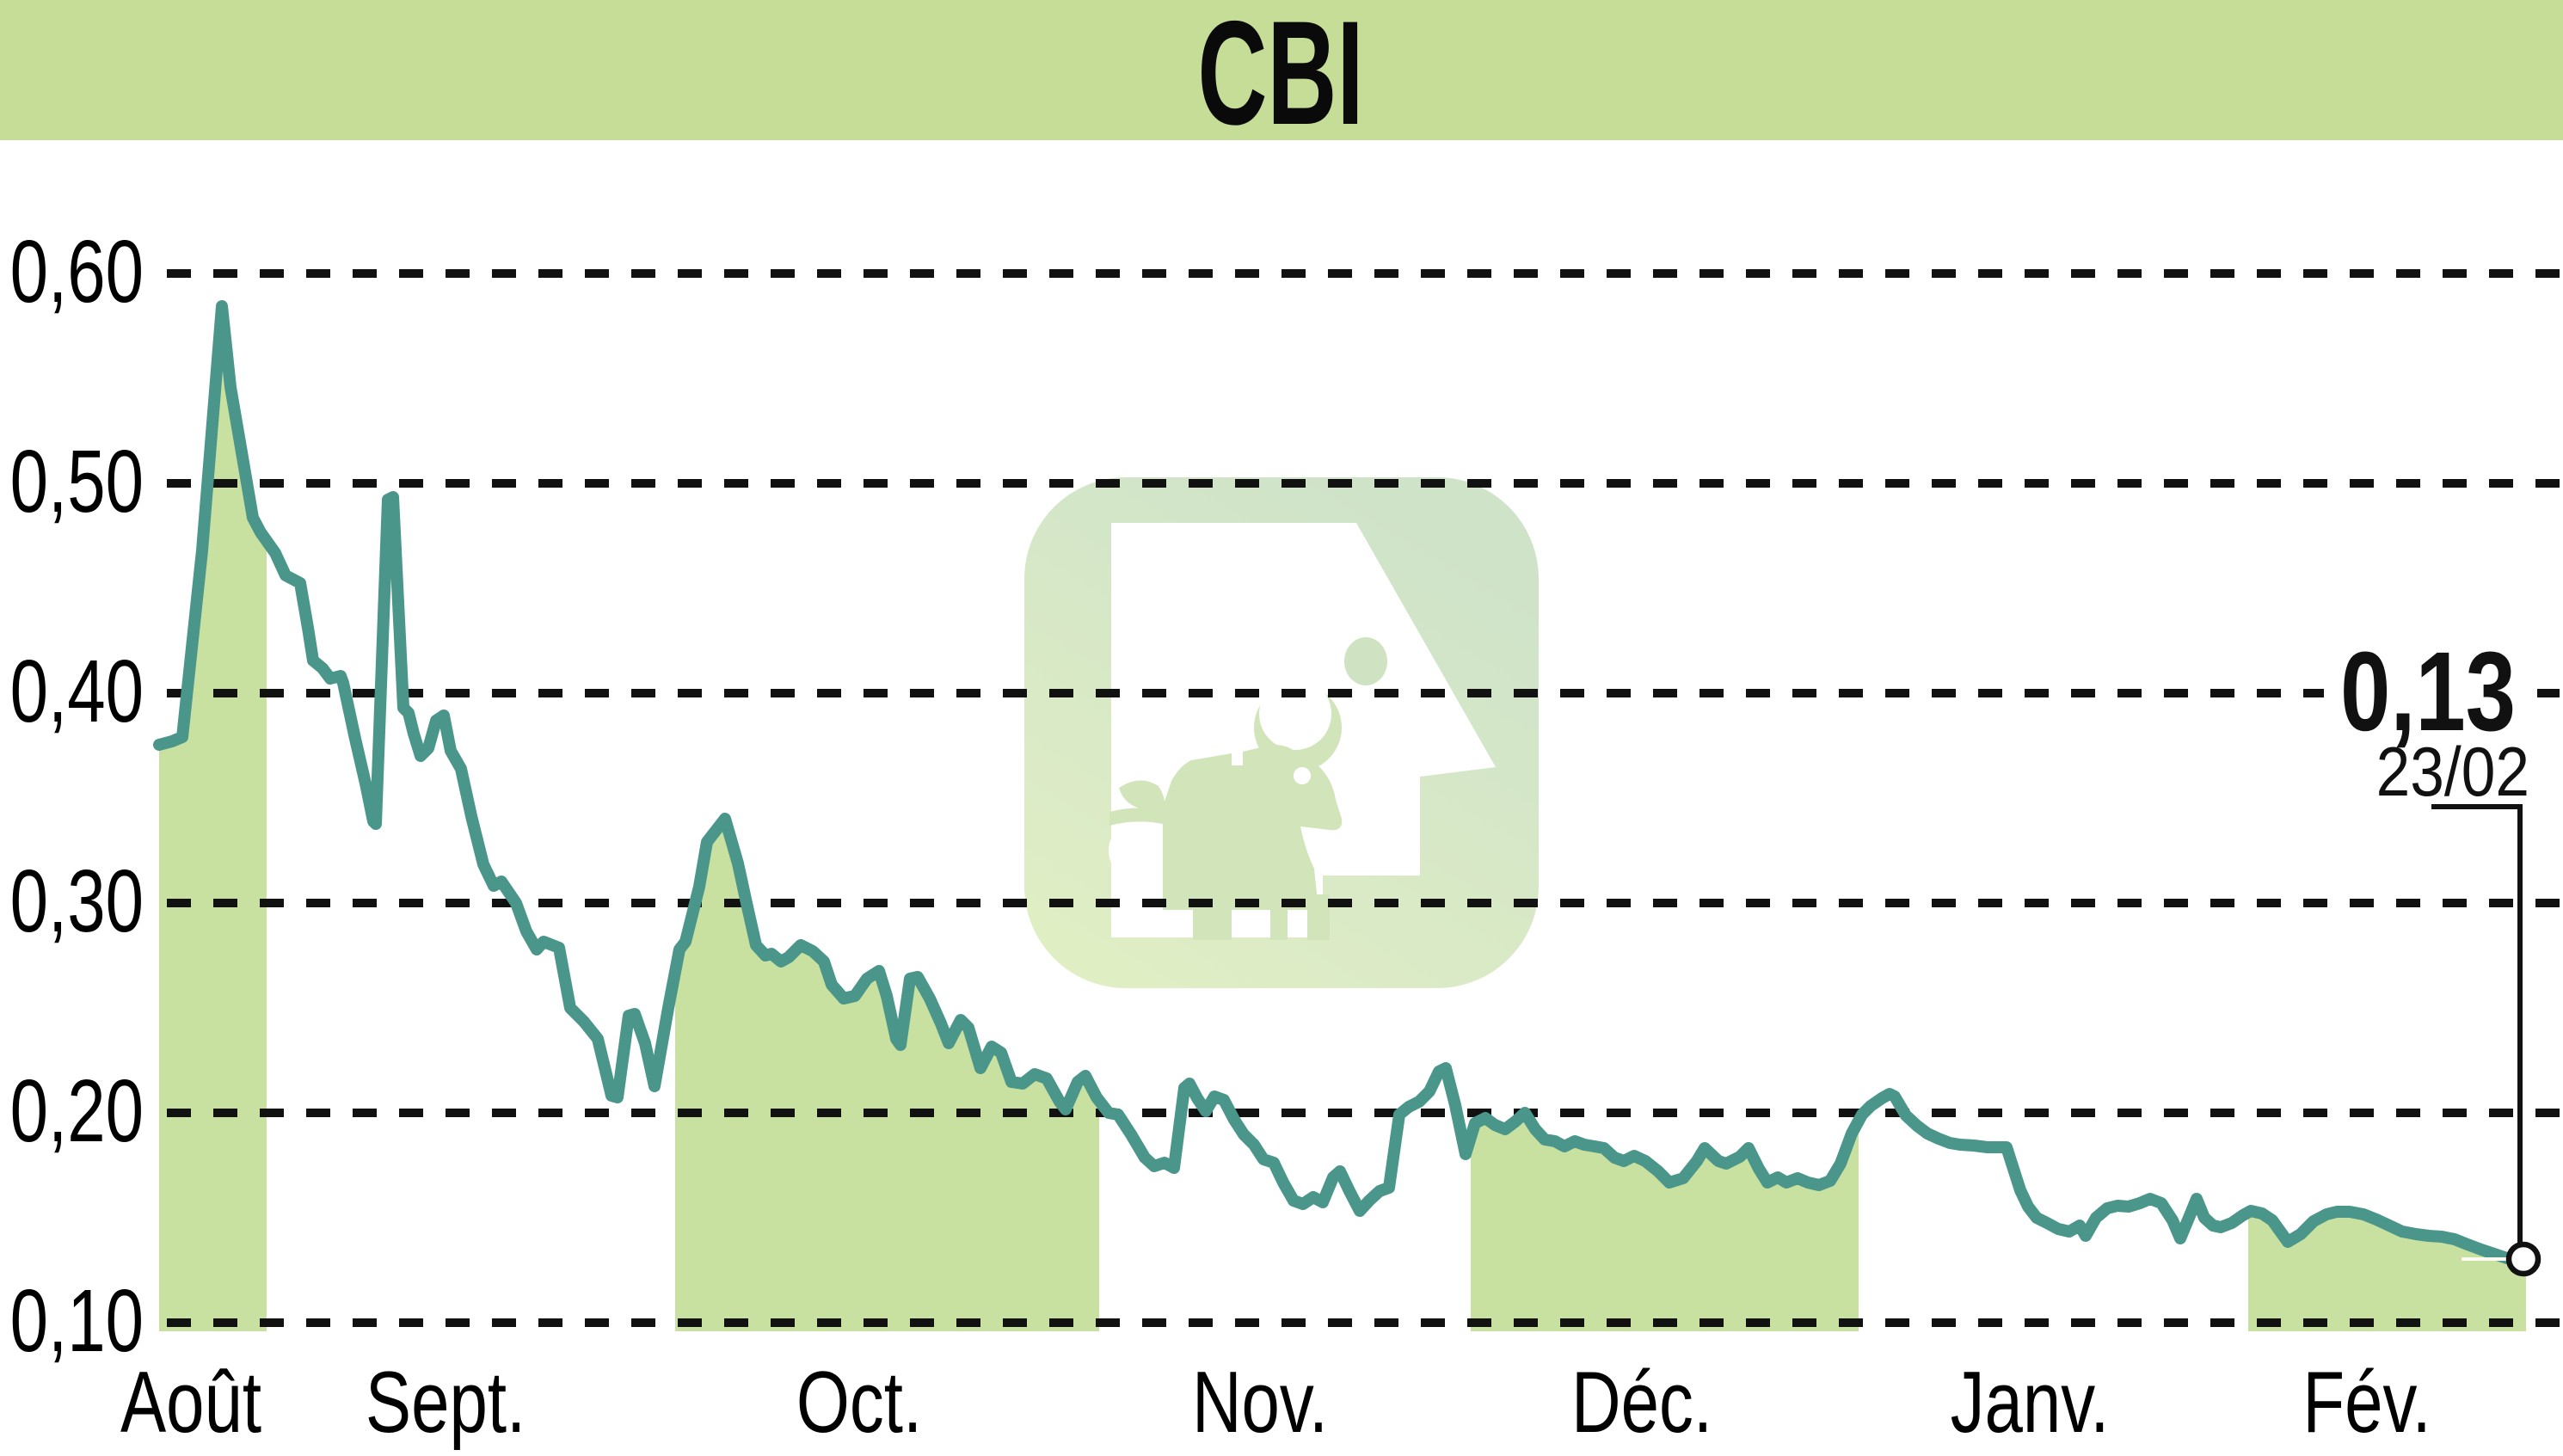  Describe the element at coordinates (77, 691) in the screenshot. I see `svg-text: 0,40` at that location.